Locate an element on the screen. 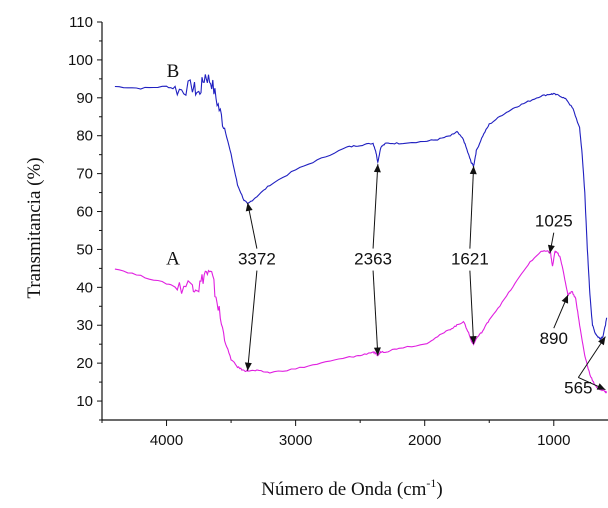  y-tick-label: 70 is located at coordinates (84, 174).